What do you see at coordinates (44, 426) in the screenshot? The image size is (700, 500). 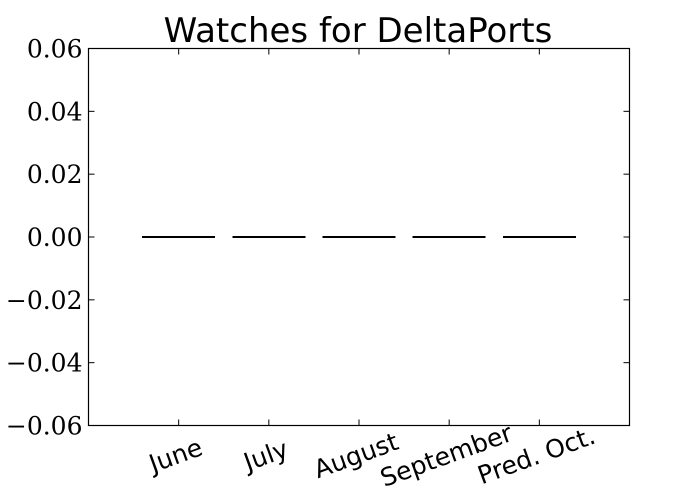 I see `y-tick-label: −0.06` at bounding box center [44, 426].